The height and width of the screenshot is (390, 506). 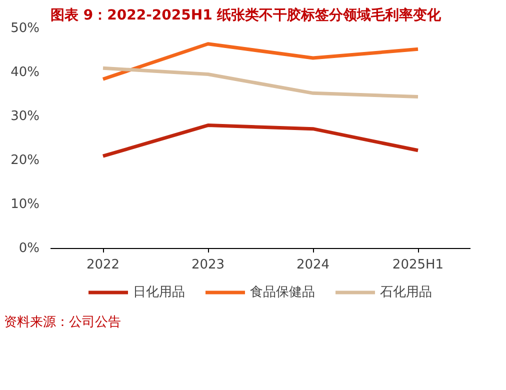 What do you see at coordinates (103, 265) in the screenshot?
I see `x-tick-label: 2022` at bounding box center [103, 265].